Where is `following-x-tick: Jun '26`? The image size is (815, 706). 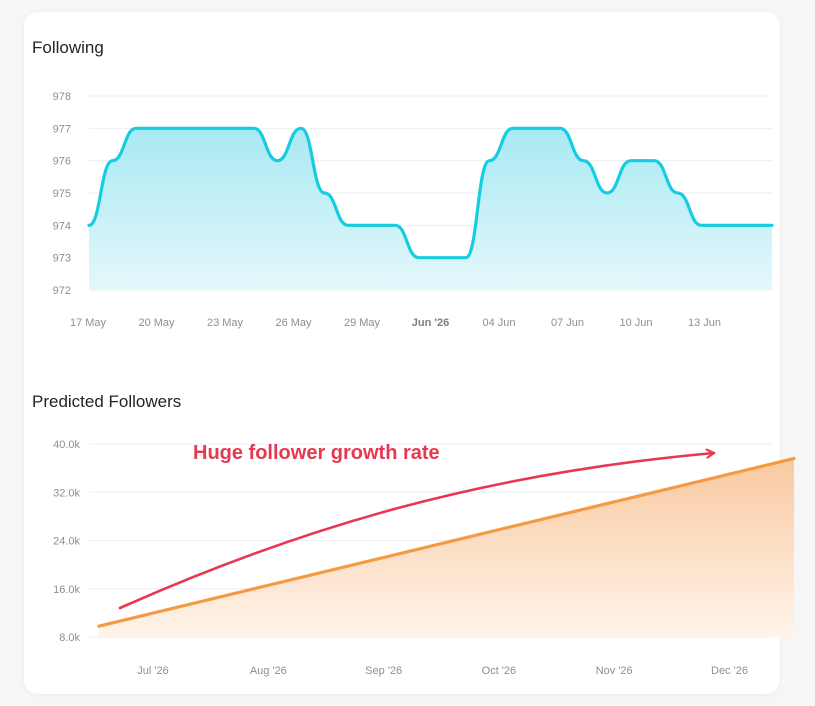 following-x-tick: Jun '26 is located at coordinates (430, 323).